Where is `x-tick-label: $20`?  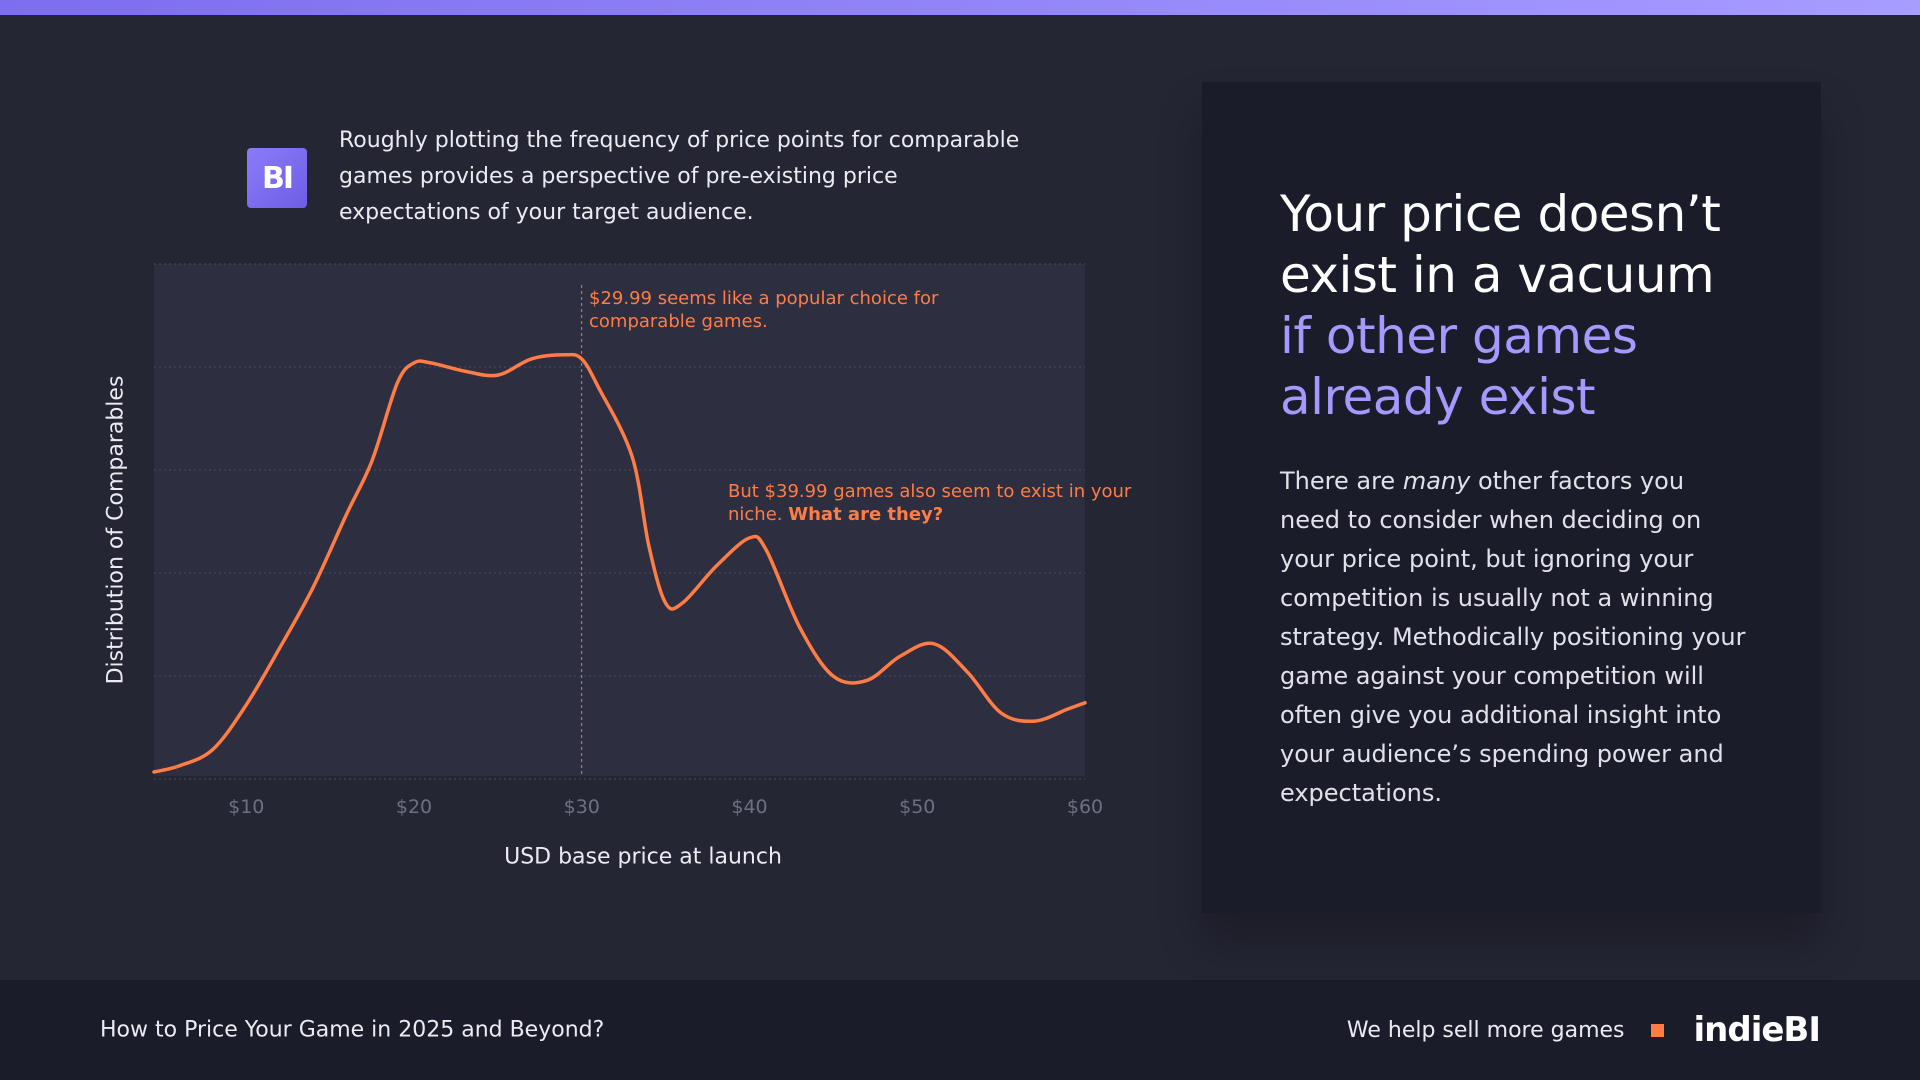 x-tick-label: $20 is located at coordinates (414, 807).